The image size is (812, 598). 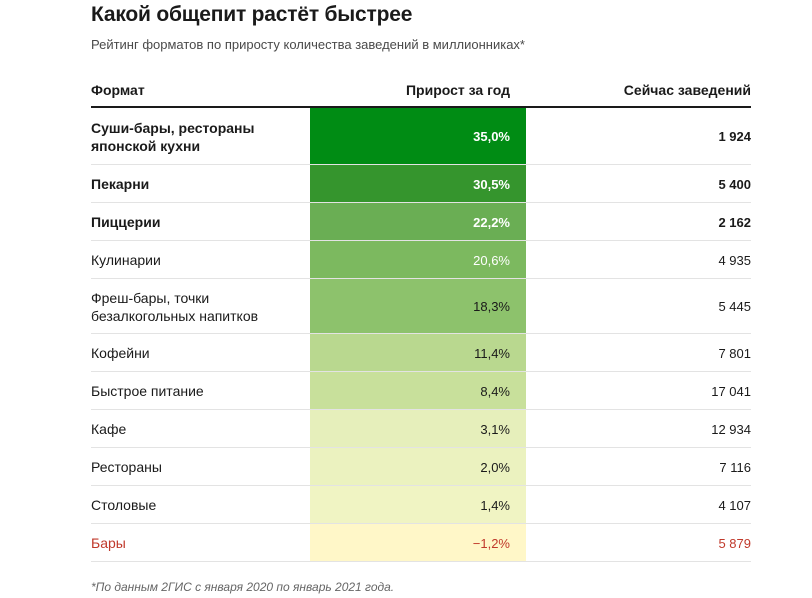 I want to click on format-name: Фреш-бары, точки безалкогольных напитков, so click(x=175, y=307).